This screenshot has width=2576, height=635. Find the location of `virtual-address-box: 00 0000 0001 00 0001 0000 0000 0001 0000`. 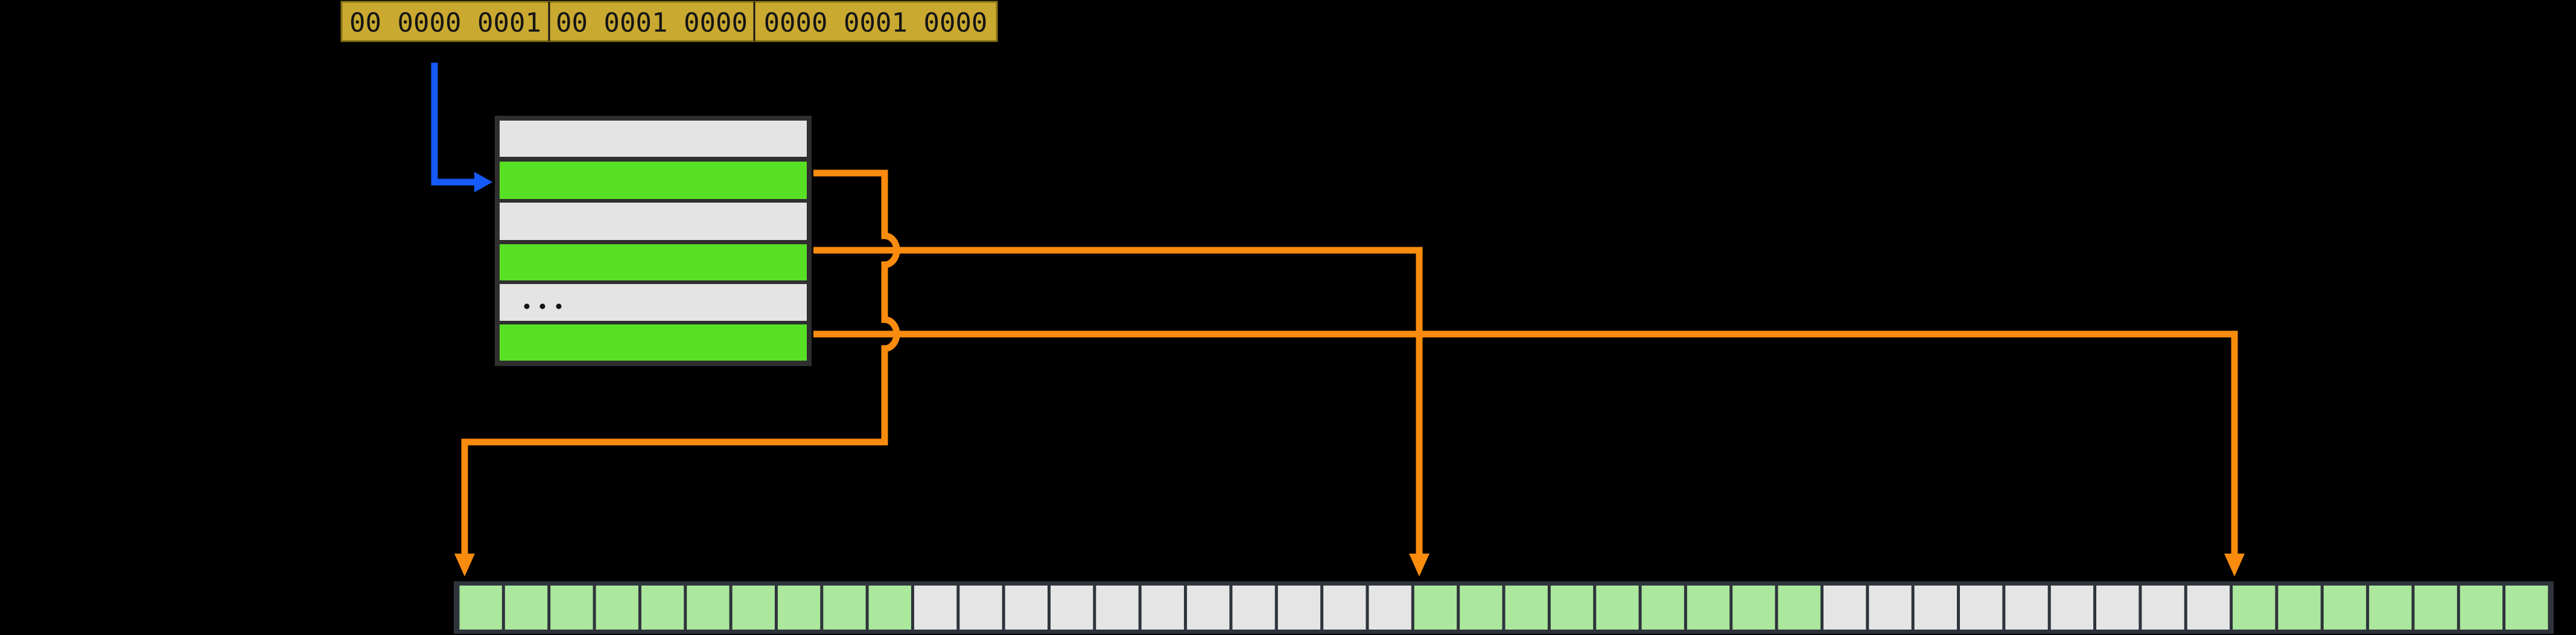

virtual-address-box: 00 0000 0001 00 0001 0000 0000 0001 0000 is located at coordinates (669, 21).